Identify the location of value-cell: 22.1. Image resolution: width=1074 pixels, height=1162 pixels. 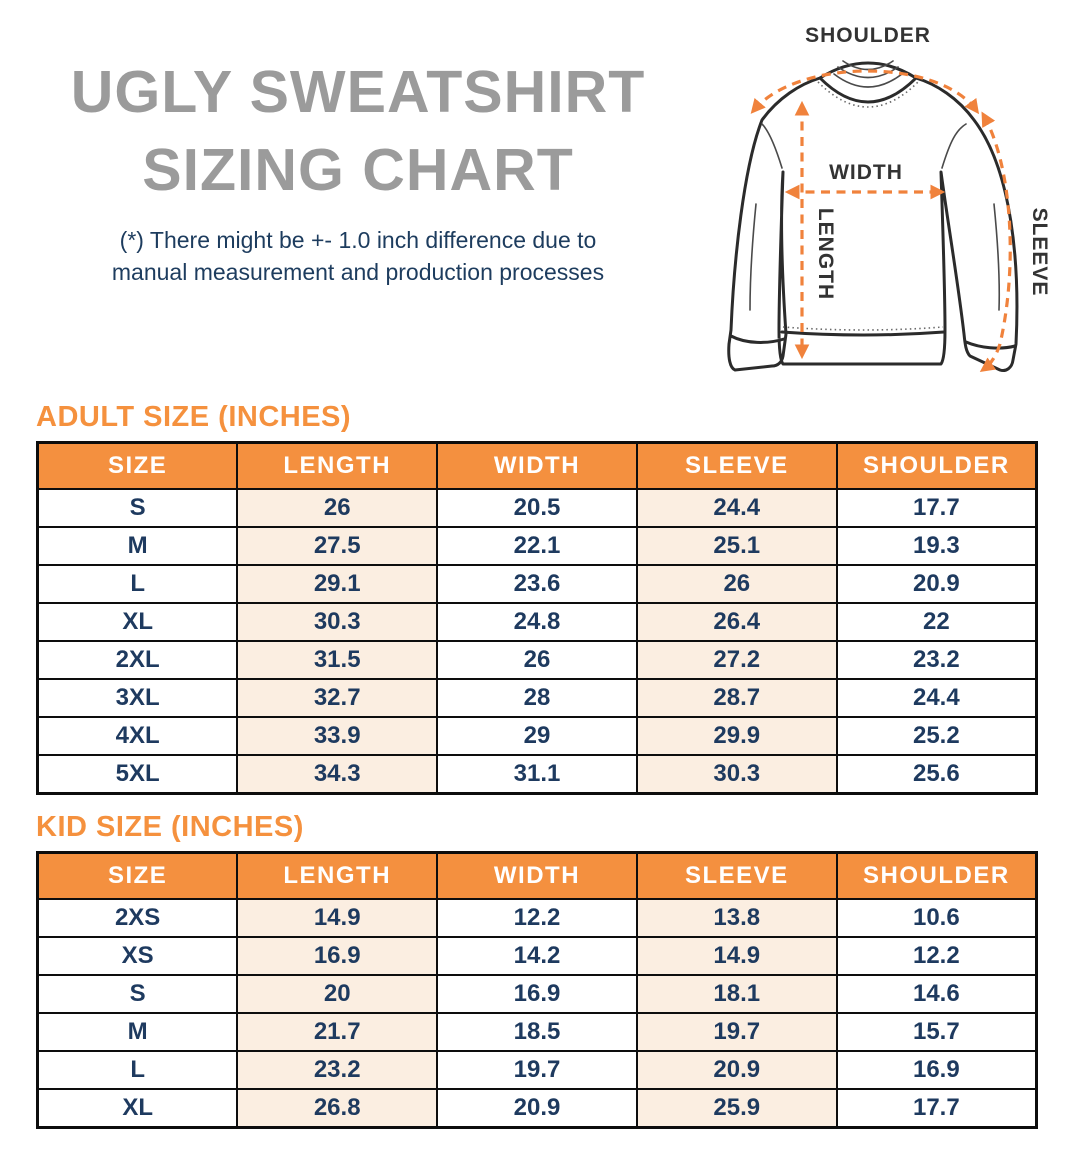
(537, 546).